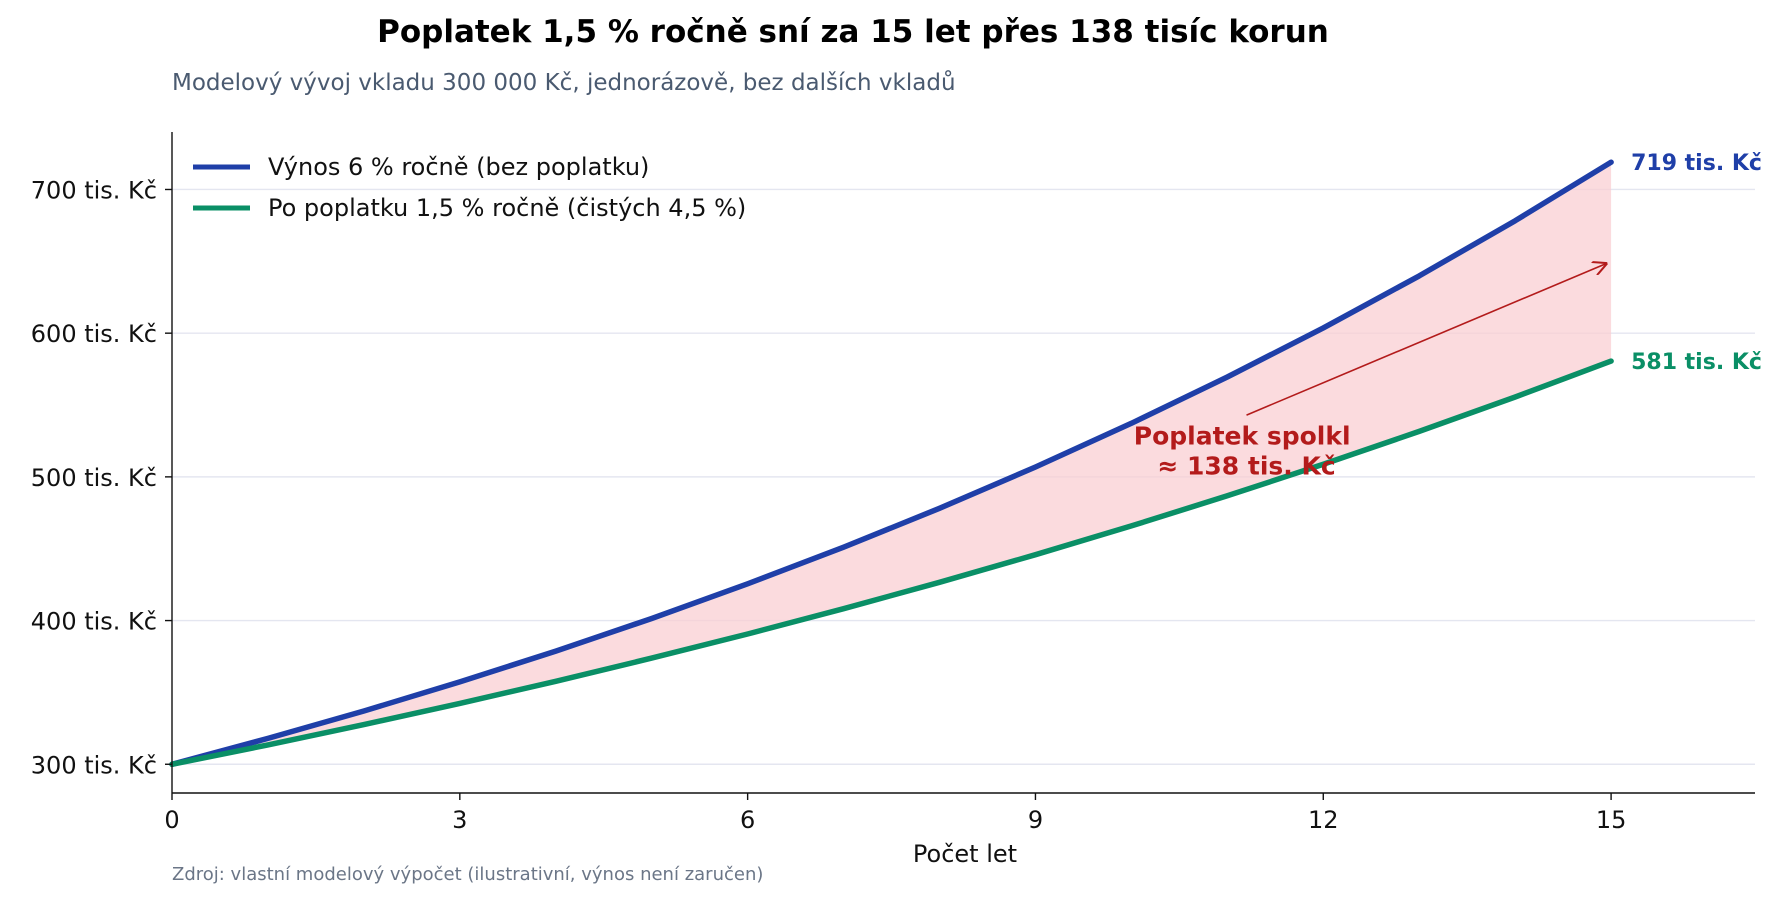 This screenshot has height=897, width=1770. What do you see at coordinates (1242, 436) in the screenshot?
I see `annotation-line-1: Poplatek spolkl` at bounding box center [1242, 436].